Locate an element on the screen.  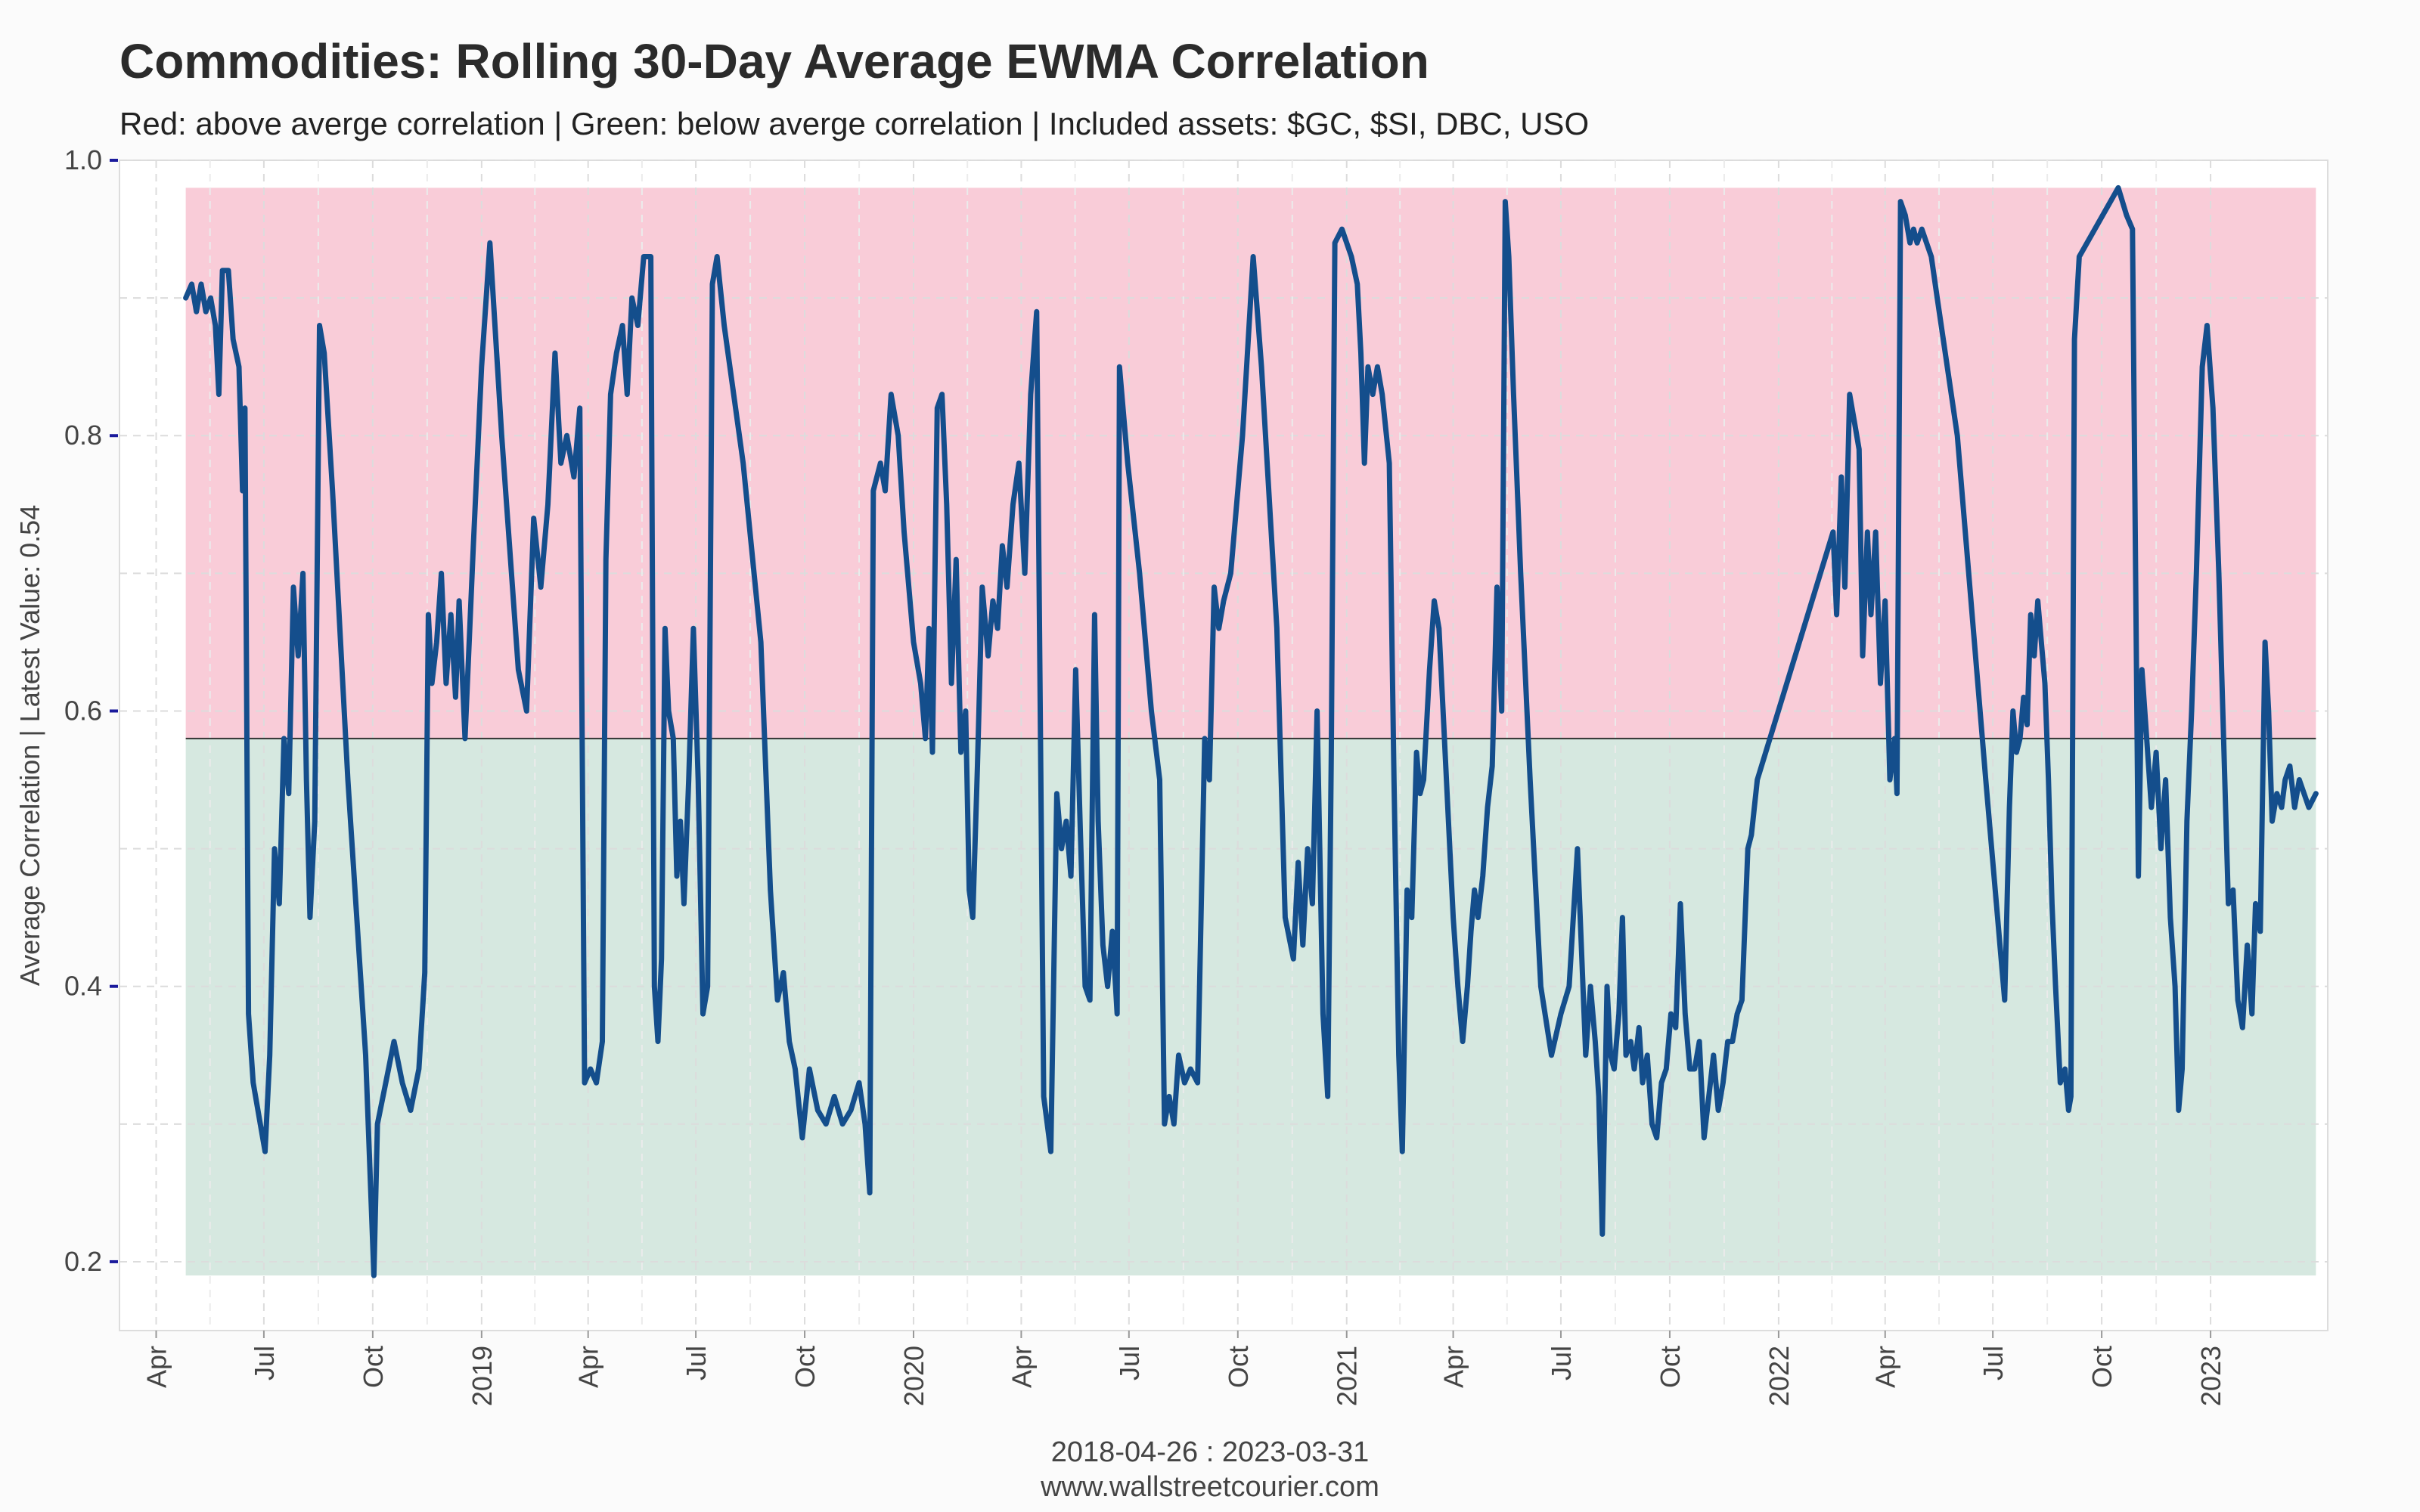
x-tick-label: 2021 is located at coordinates (1347, 1376).